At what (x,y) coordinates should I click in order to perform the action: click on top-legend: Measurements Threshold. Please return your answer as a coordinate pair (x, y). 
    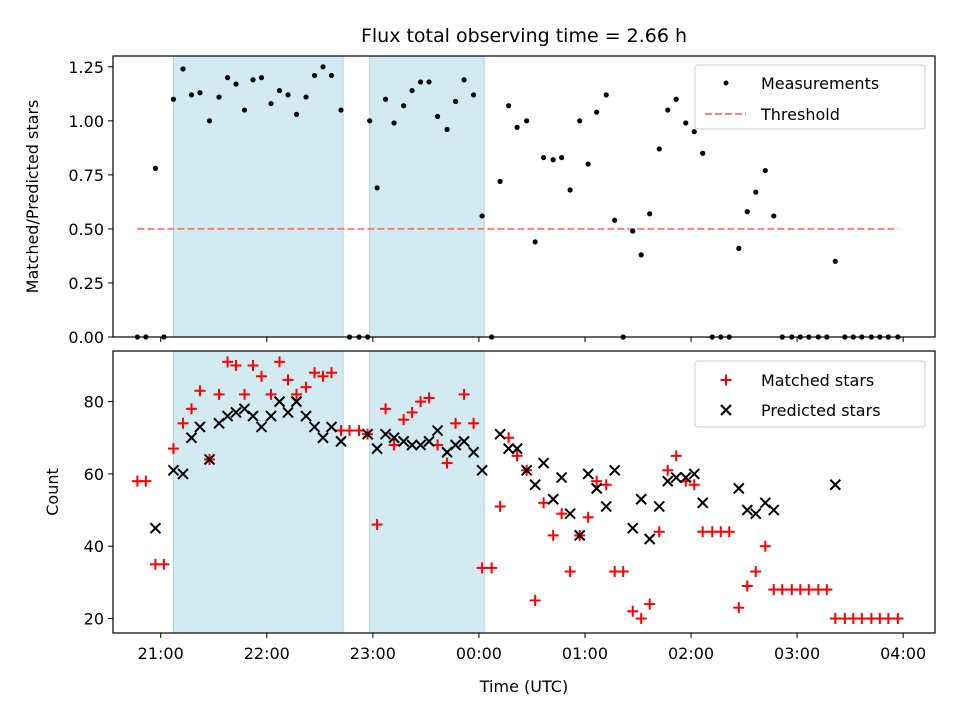
    Looking at the image, I should click on (810, 97).